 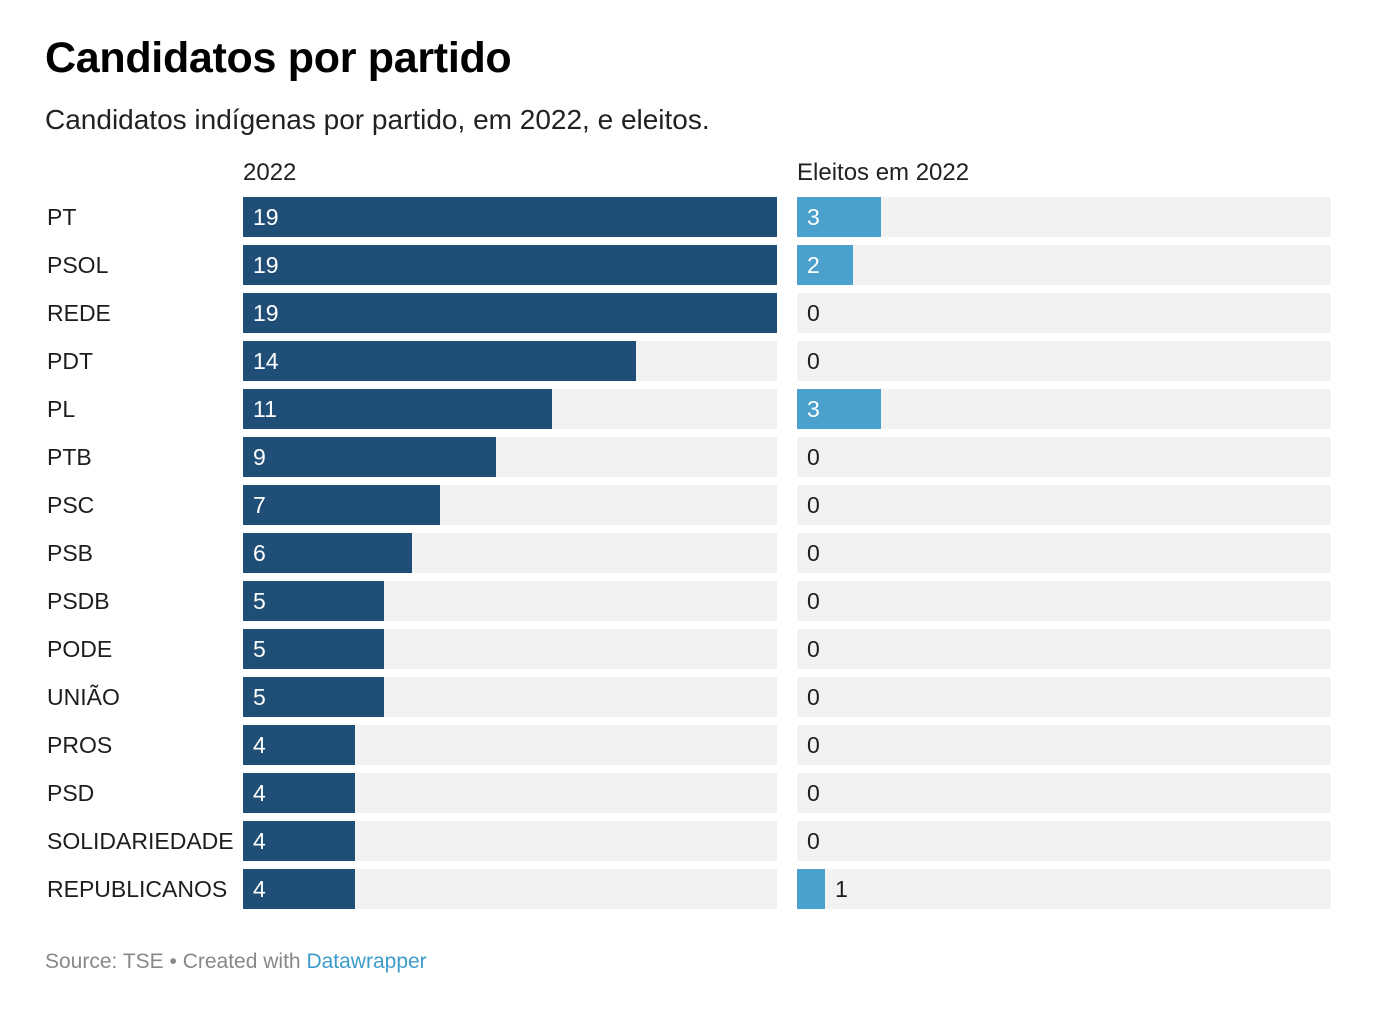 What do you see at coordinates (259, 505) in the screenshot?
I see `candidatos-value-label: 7` at bounding box center [259, 505].